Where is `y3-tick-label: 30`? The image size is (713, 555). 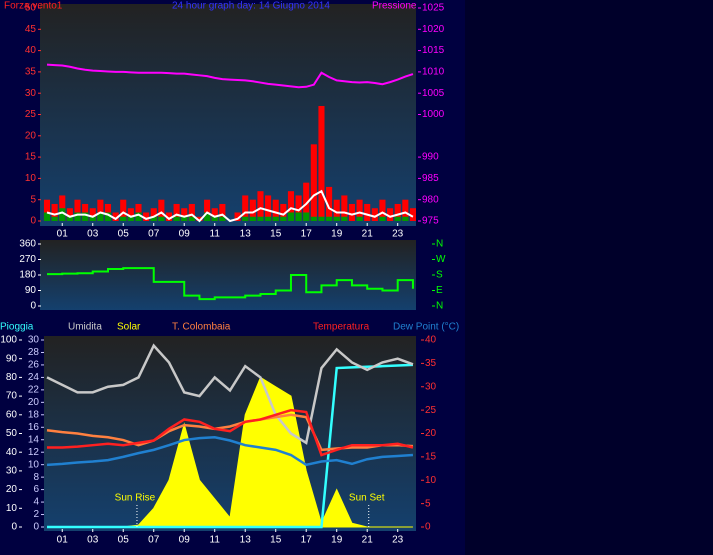
y3-tick-label: 30 is located at coordinates (34, 340).